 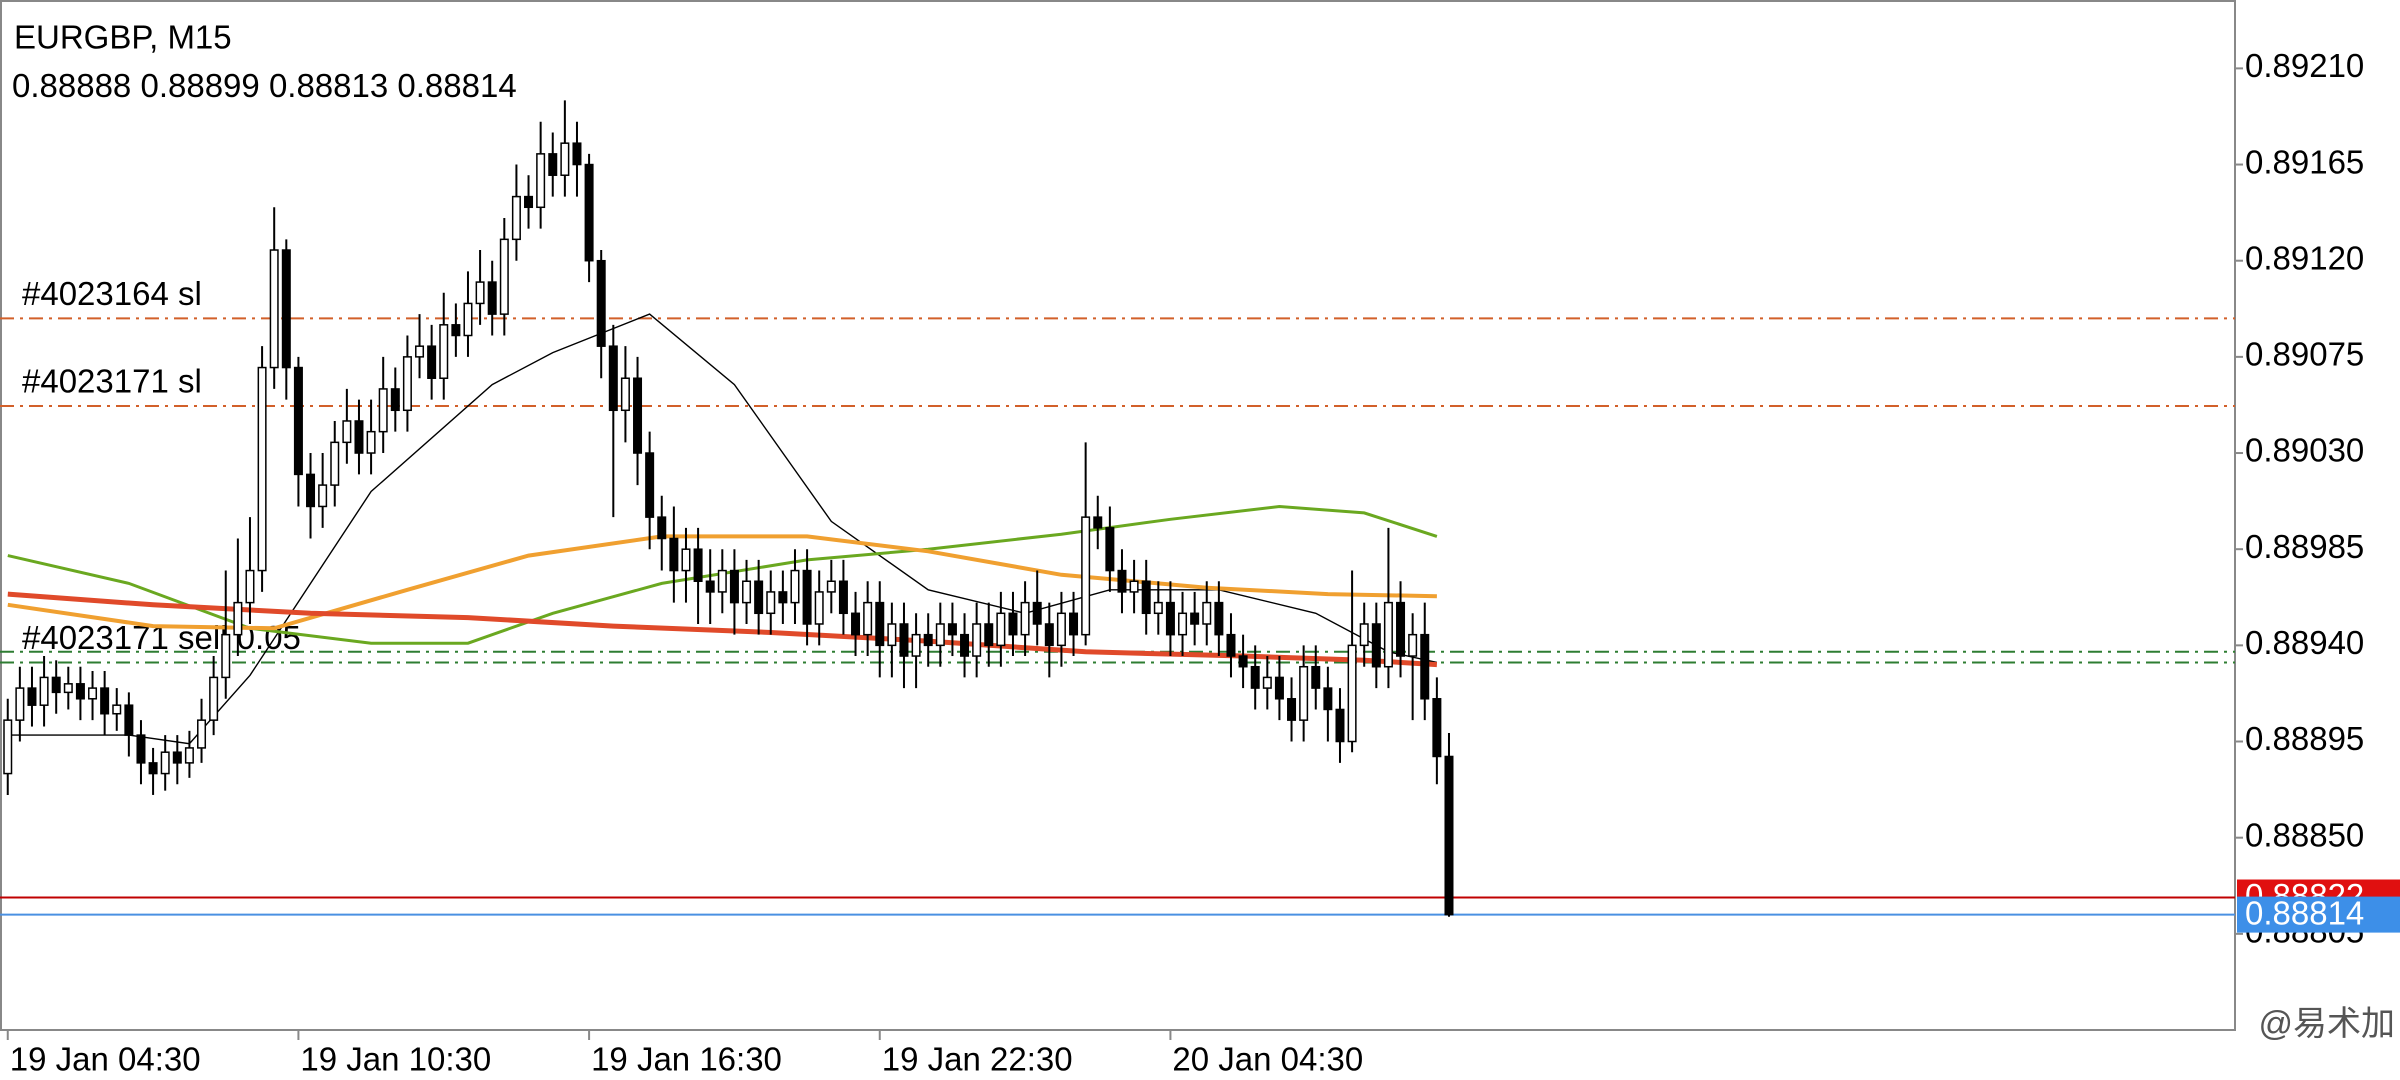 I want to click on open-value: 0.88888, so click(x=71, y=85).